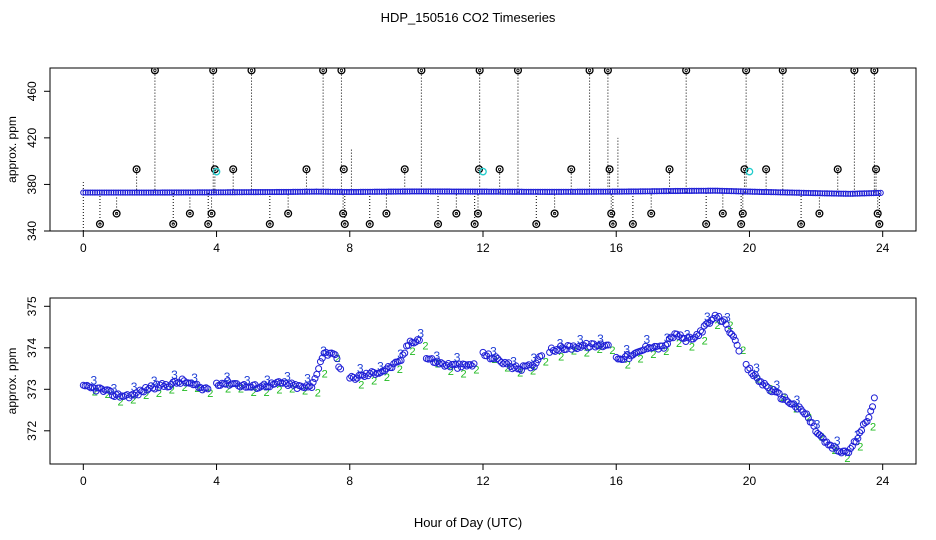  What do you see at coordinates (817, 424) in the screenshot?
I see `point-label-3: 3` at bounding box center [817, 424].